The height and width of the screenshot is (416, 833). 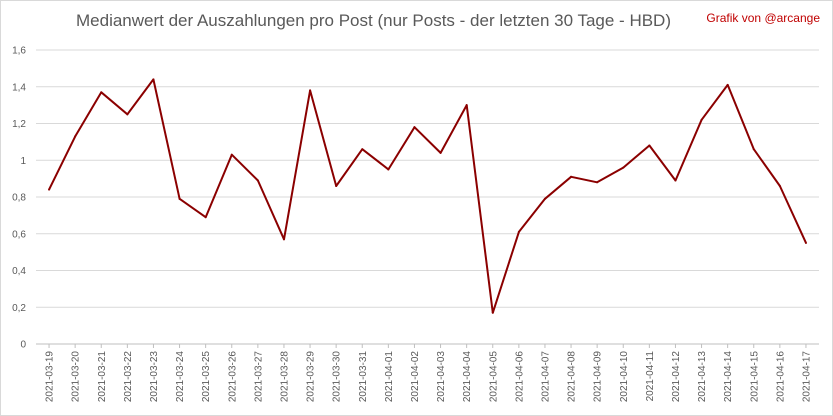 What do you see at coordinates (676, 377) in the screenshot?
I see `x-tick-label: 2021-04-12` at bounding box center [676, 377].